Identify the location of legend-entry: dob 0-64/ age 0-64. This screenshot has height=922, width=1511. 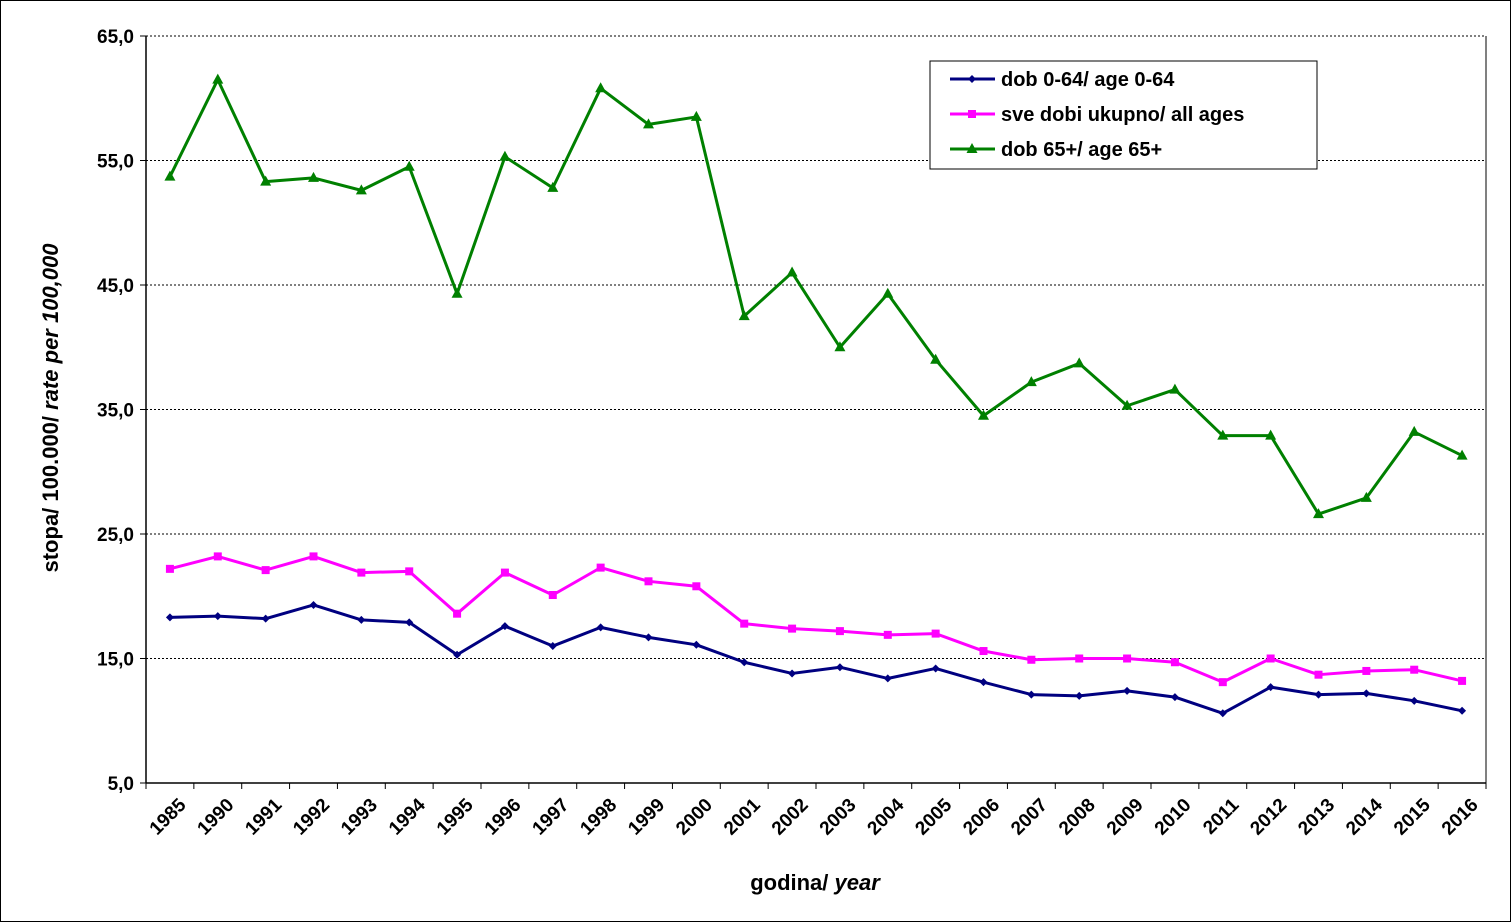
(1062, 80).